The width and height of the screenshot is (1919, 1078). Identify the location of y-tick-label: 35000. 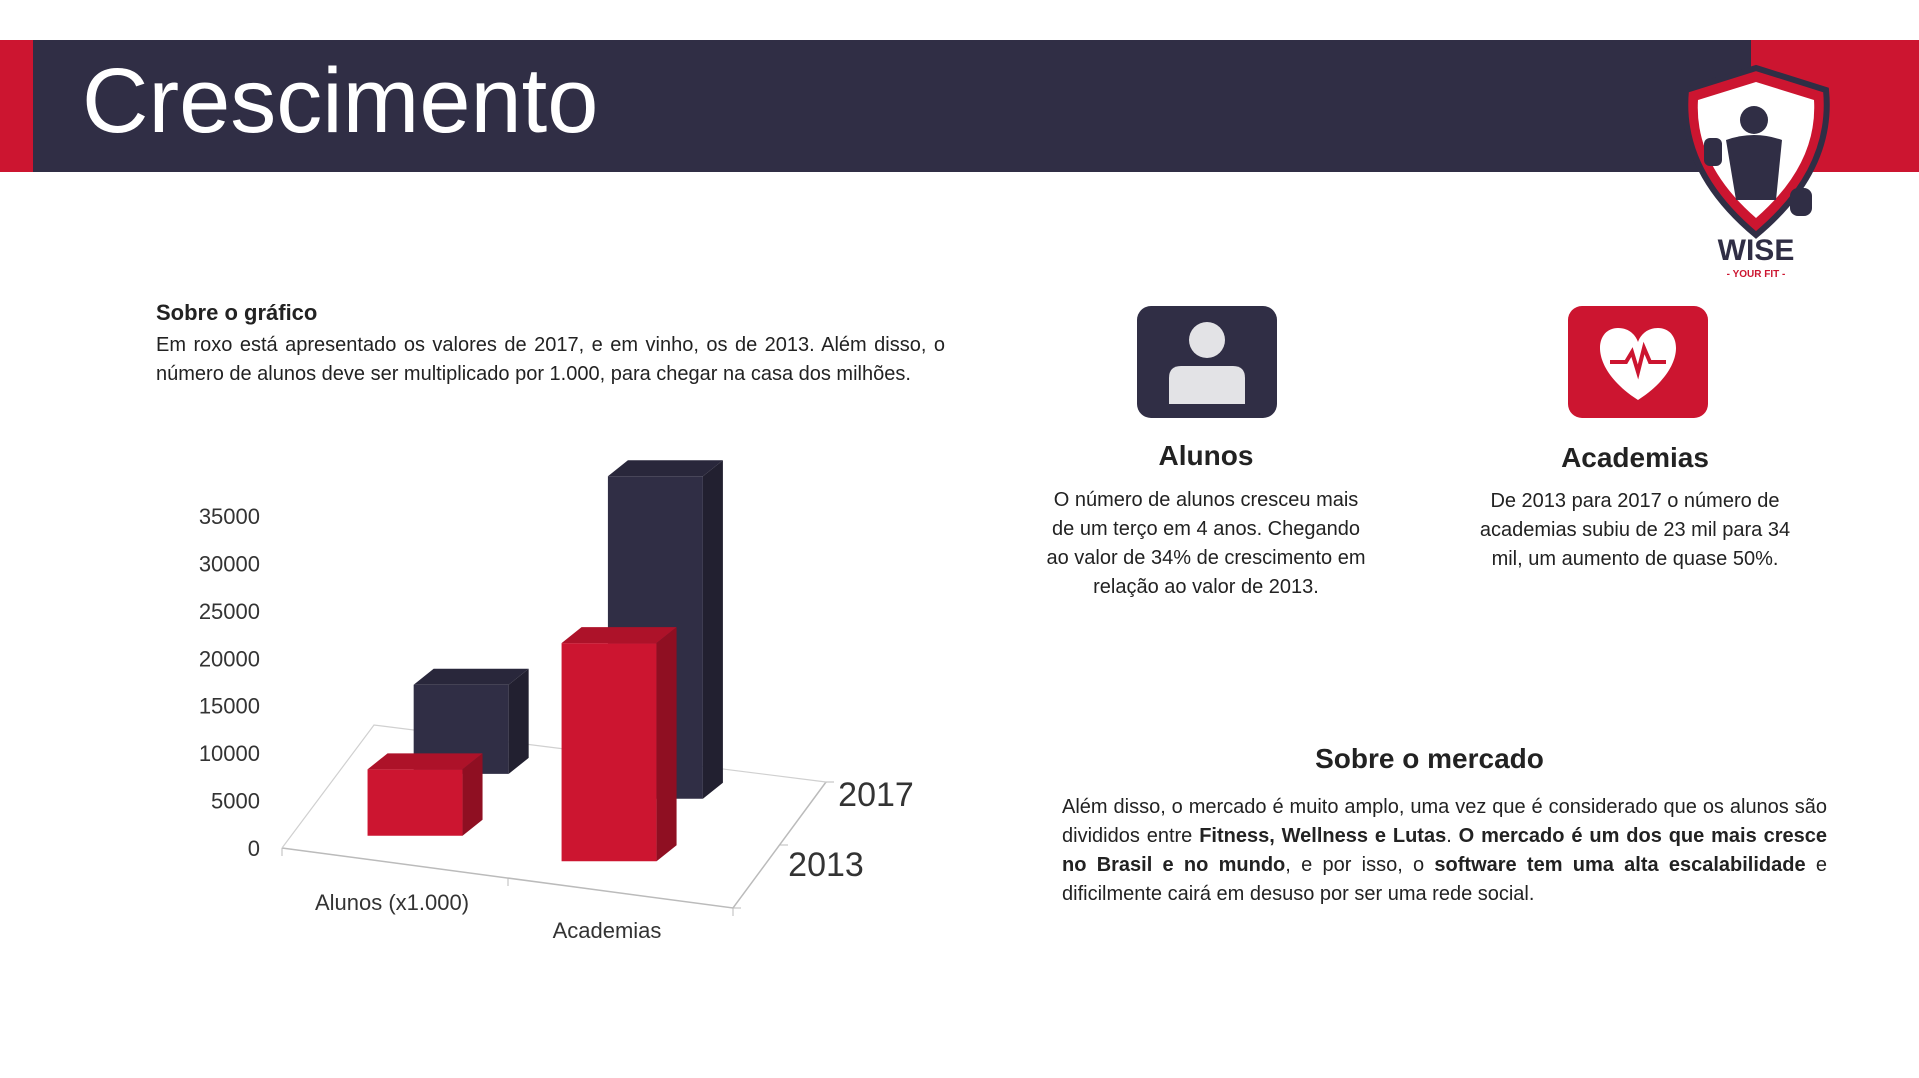
(229, 516).